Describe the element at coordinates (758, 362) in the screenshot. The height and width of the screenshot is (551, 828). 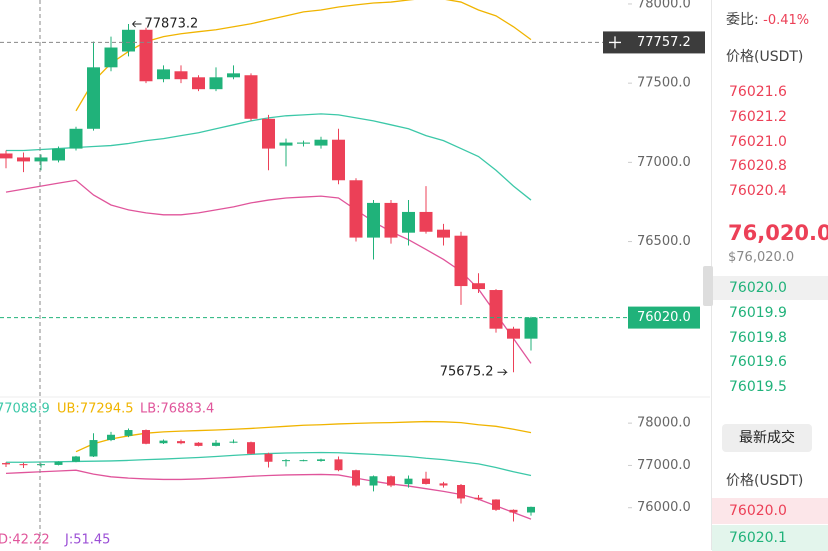
I see `bid-price: 76019.6` at that location.